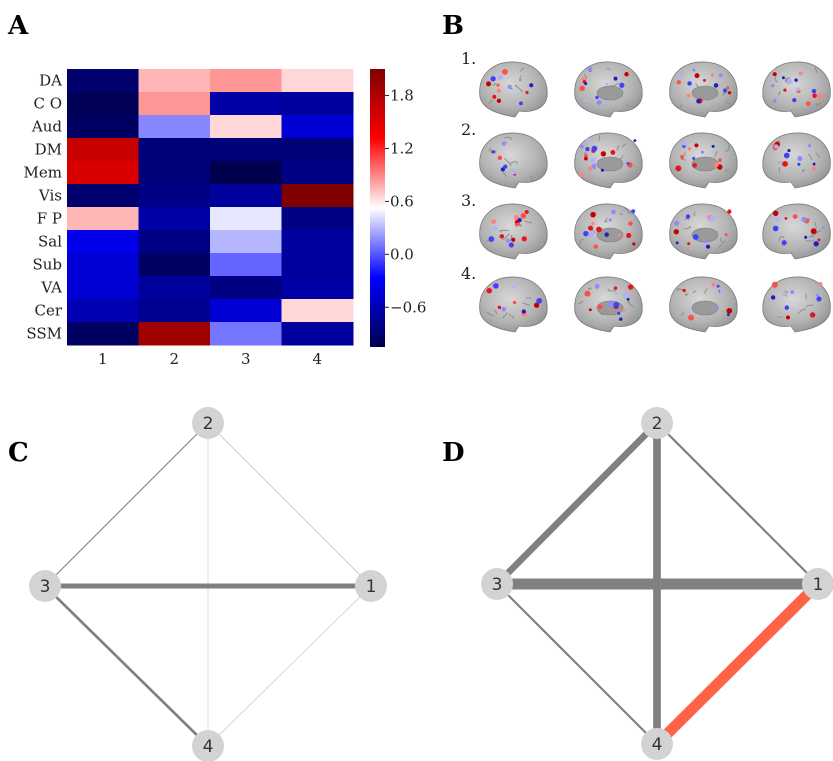  Describe the element at coordinates (48, 150) in the screenshot. I see `heatmap-row-label: DM` at that location.